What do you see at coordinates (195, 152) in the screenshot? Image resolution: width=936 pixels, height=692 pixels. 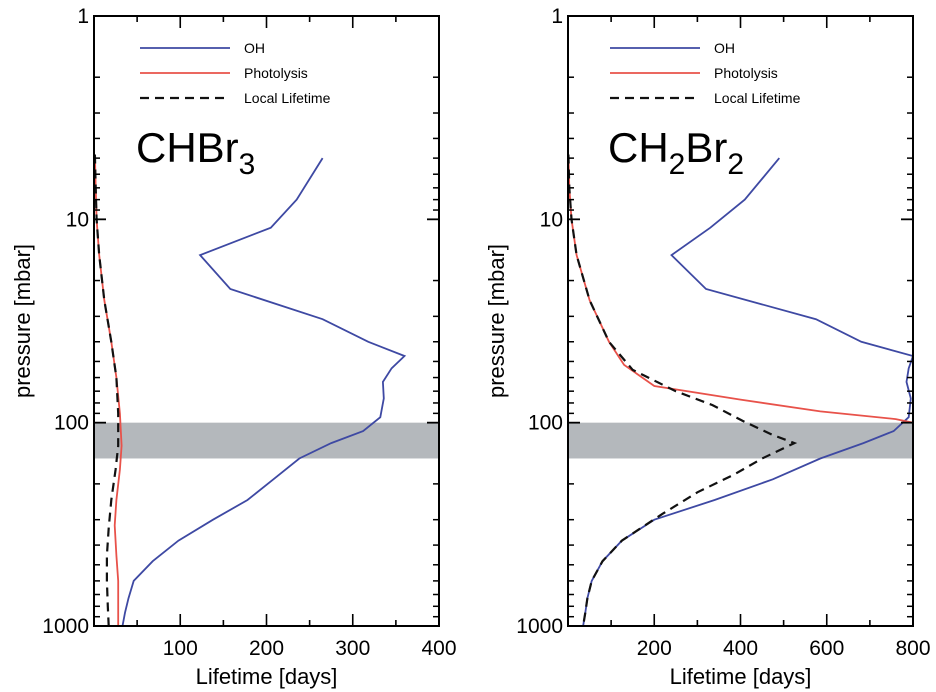 I see `species-label: CHBr3` at bounding box center [195, 152].